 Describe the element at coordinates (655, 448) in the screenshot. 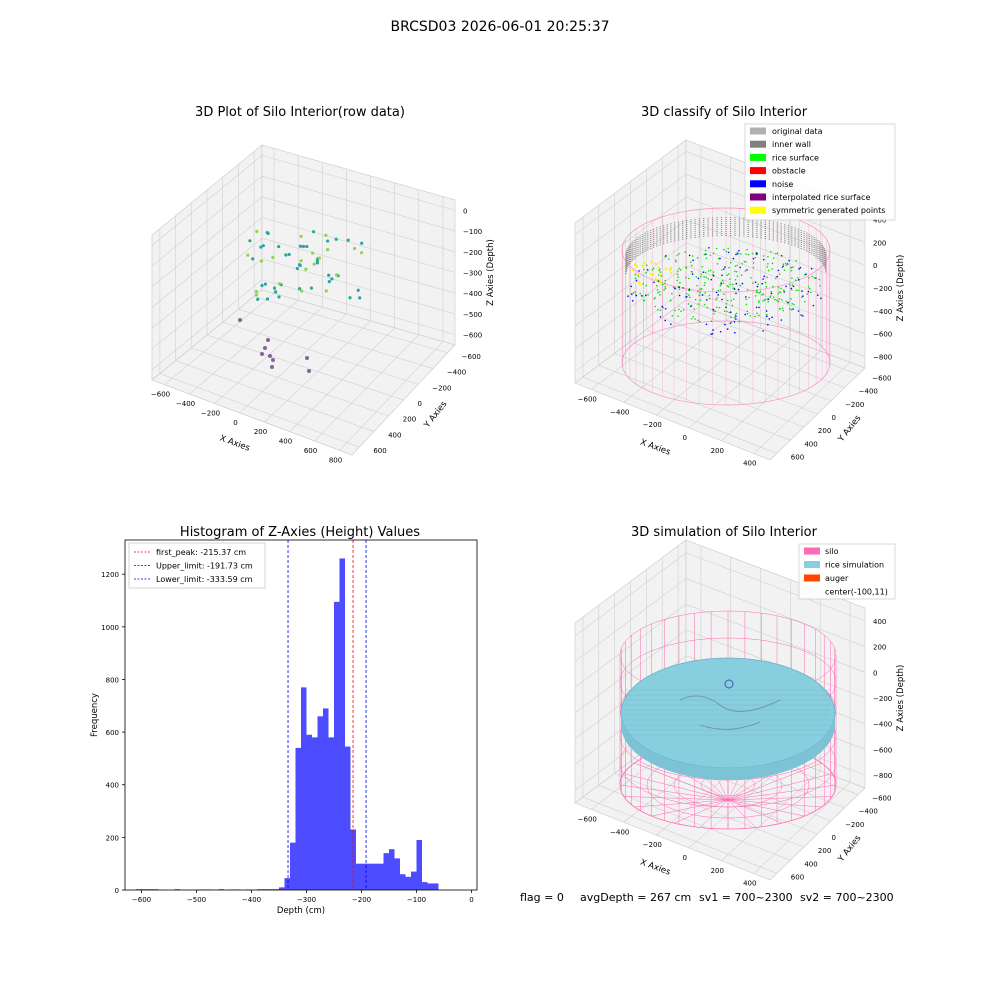

I see `p2-xlabel: X Axies` at that location.